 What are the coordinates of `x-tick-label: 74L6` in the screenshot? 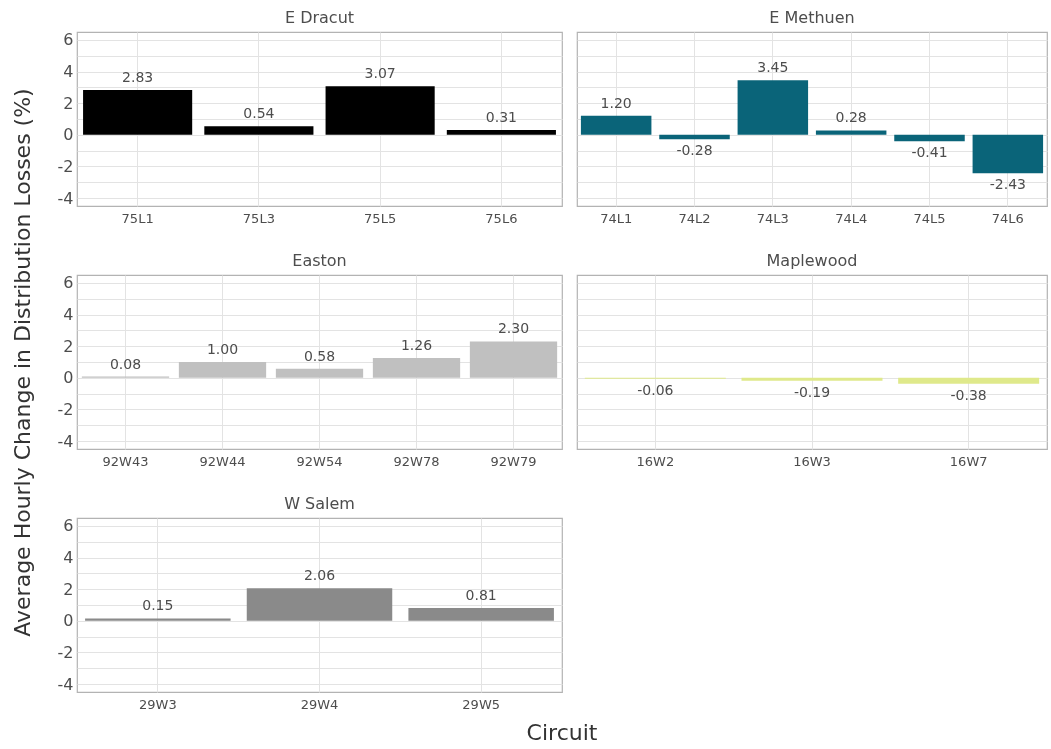 It's located at (1007, 218).